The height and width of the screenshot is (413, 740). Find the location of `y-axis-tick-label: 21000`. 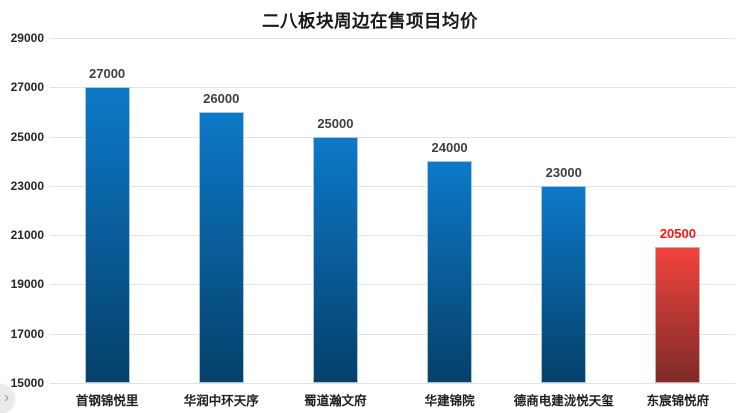

y-axis-tick-label: 21000 is located at coordinates (27, 235).